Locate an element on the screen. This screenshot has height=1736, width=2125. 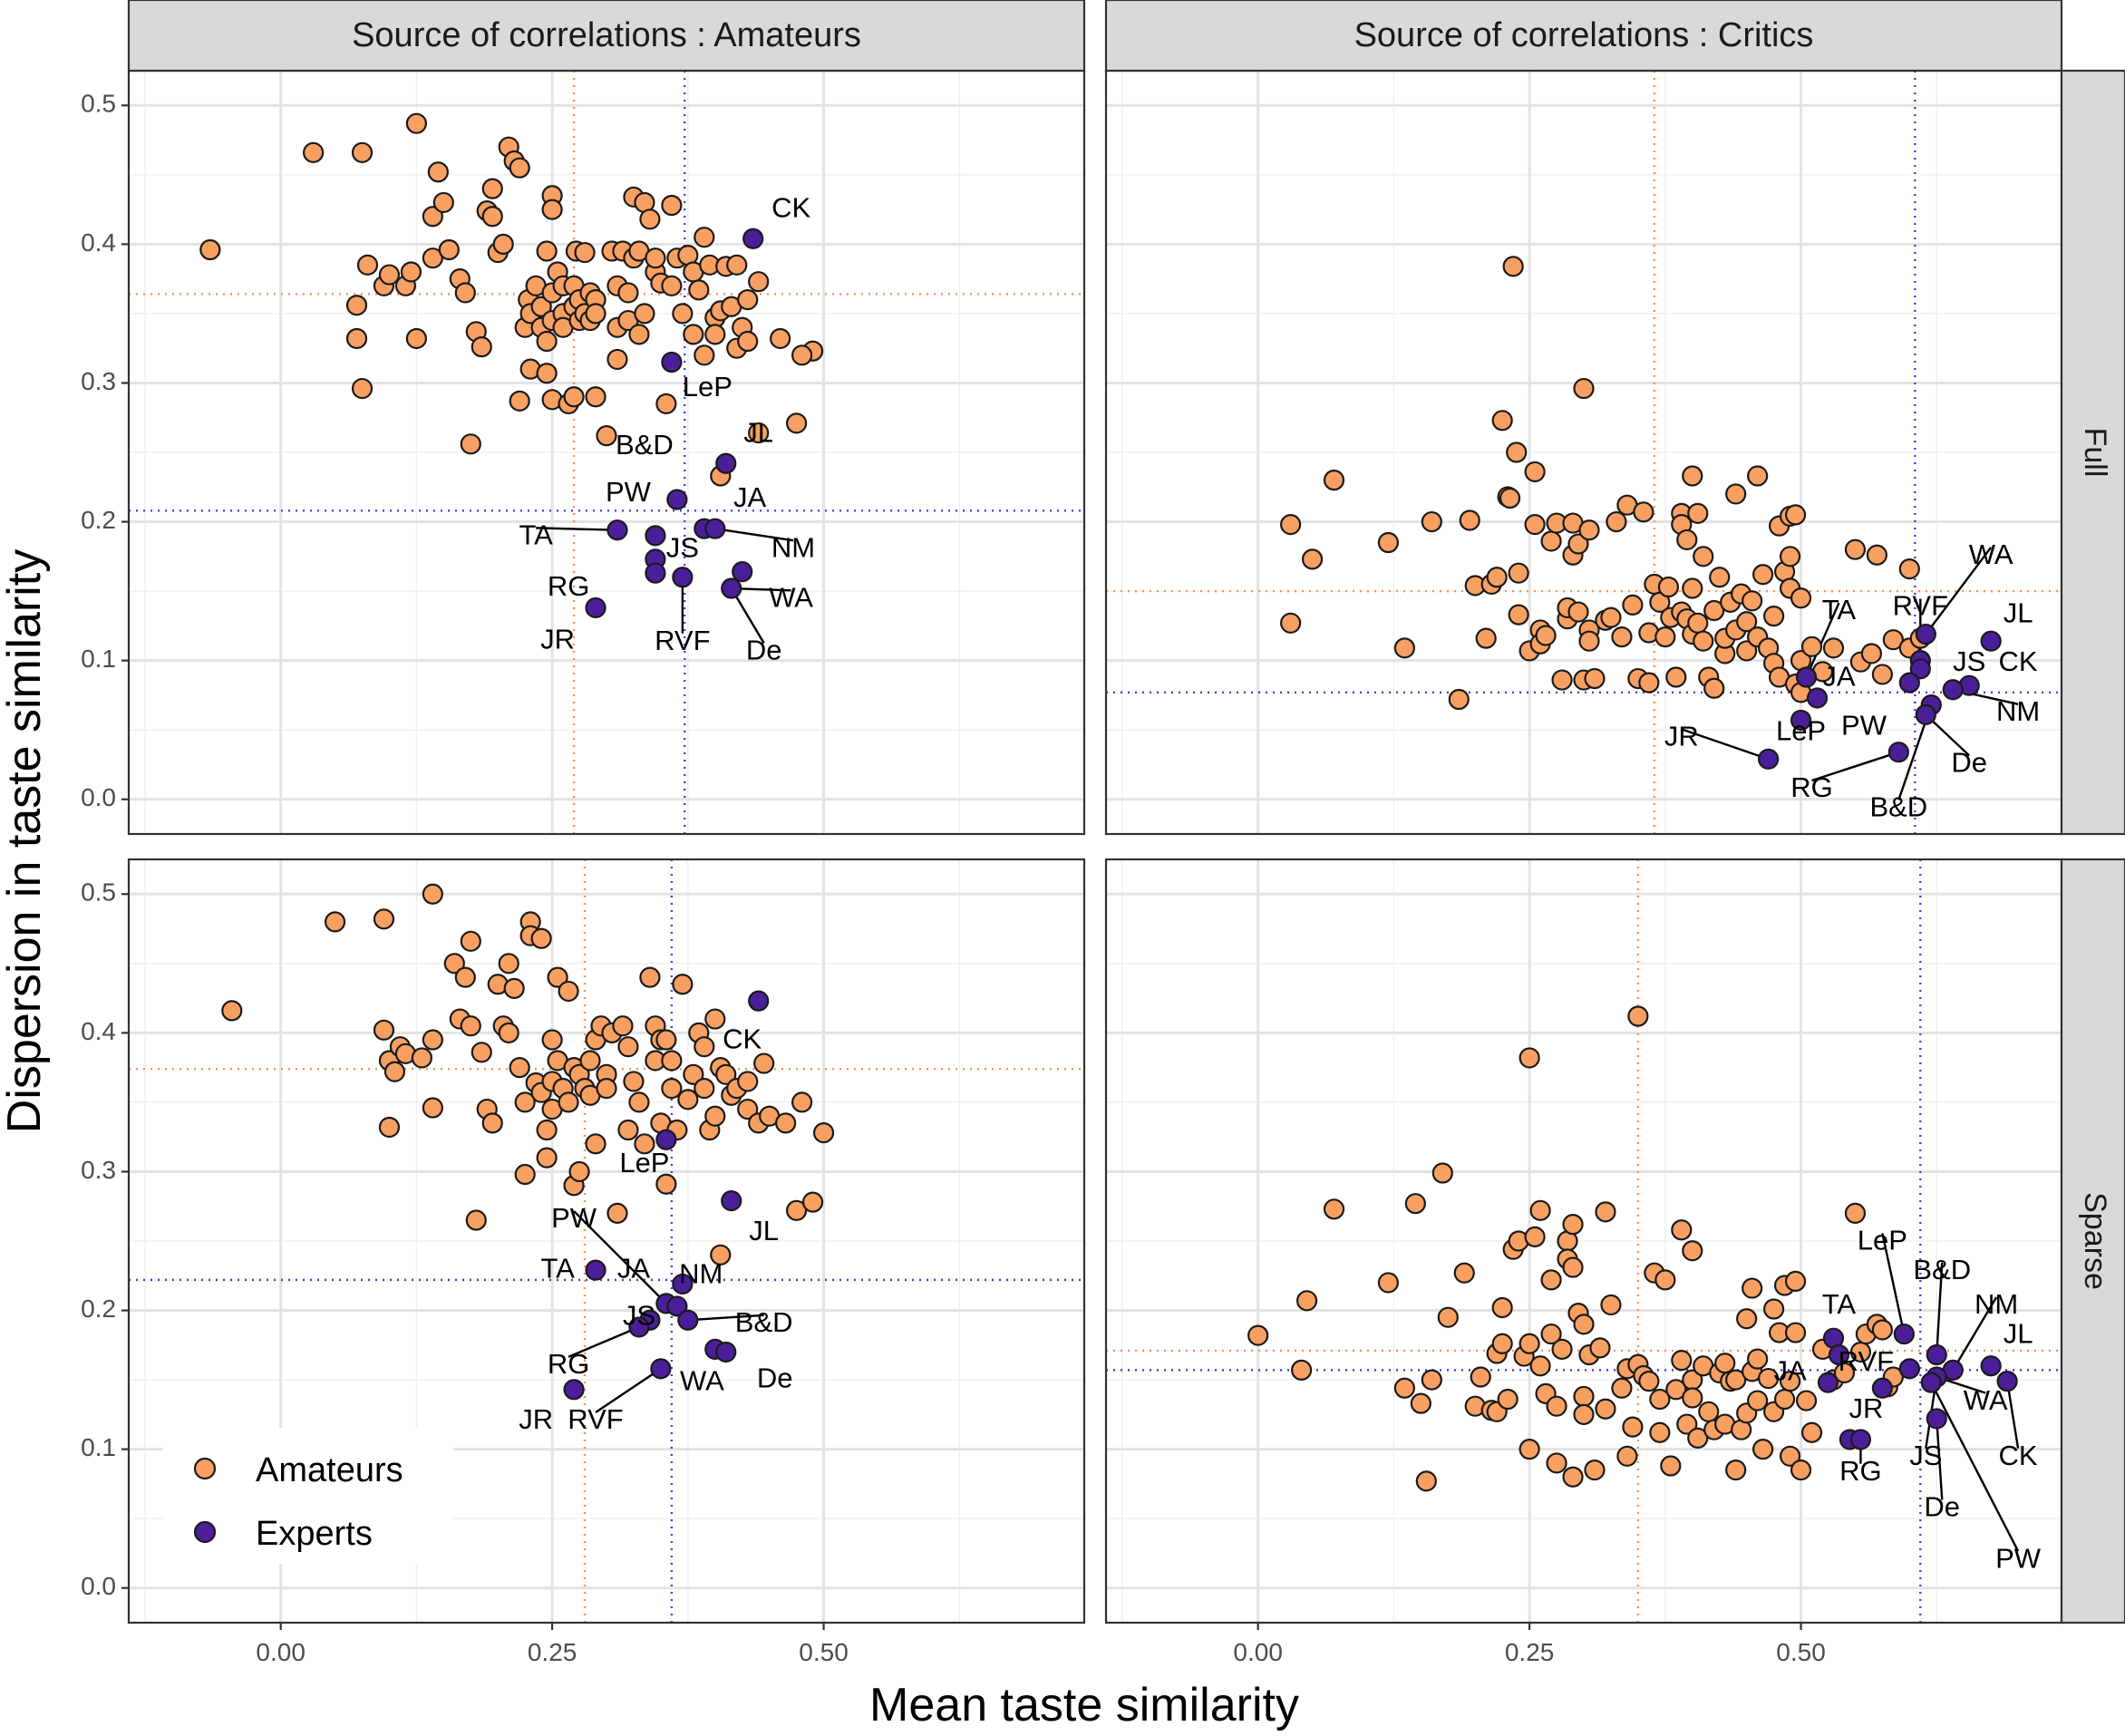
x-tick-label: 0.00 is located at coordinates (281, 1652).